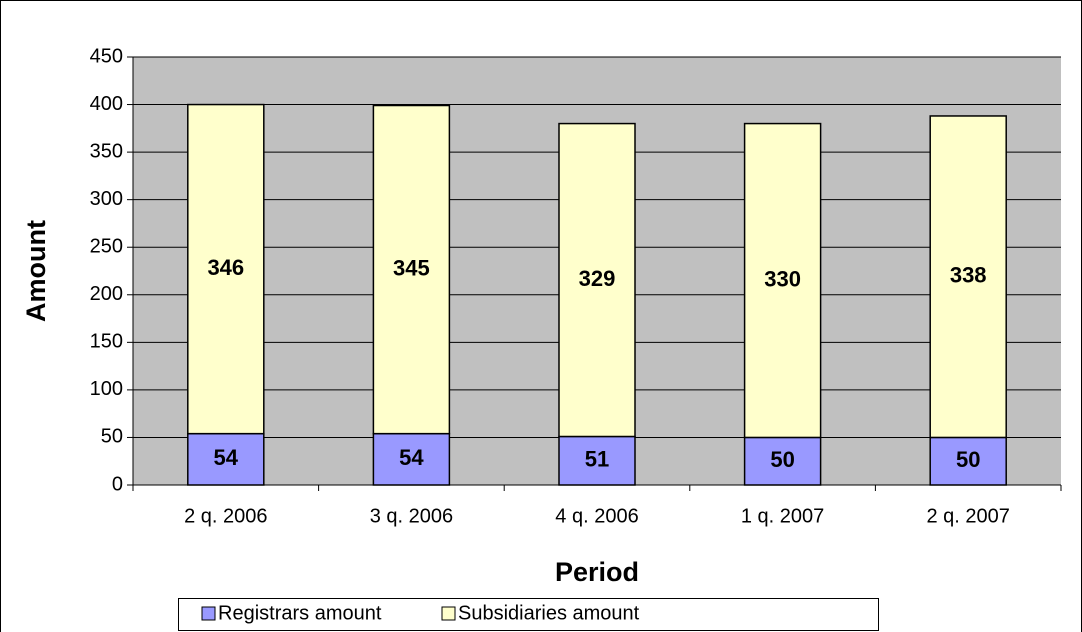  Describe the element at coordinates (596, 516) in the screenshot. I see `x-tick-label: 4 q. 2006` at that location.